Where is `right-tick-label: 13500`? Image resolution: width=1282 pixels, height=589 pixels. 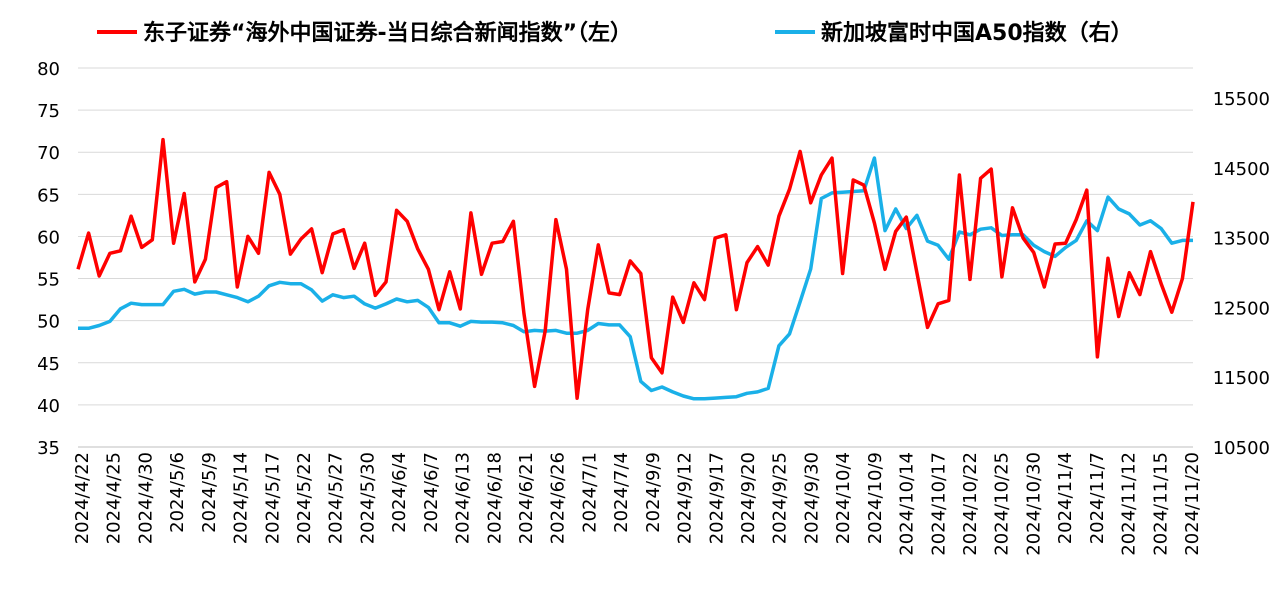 right-tick-label: 13500 is located at coordinates (1241, 239).